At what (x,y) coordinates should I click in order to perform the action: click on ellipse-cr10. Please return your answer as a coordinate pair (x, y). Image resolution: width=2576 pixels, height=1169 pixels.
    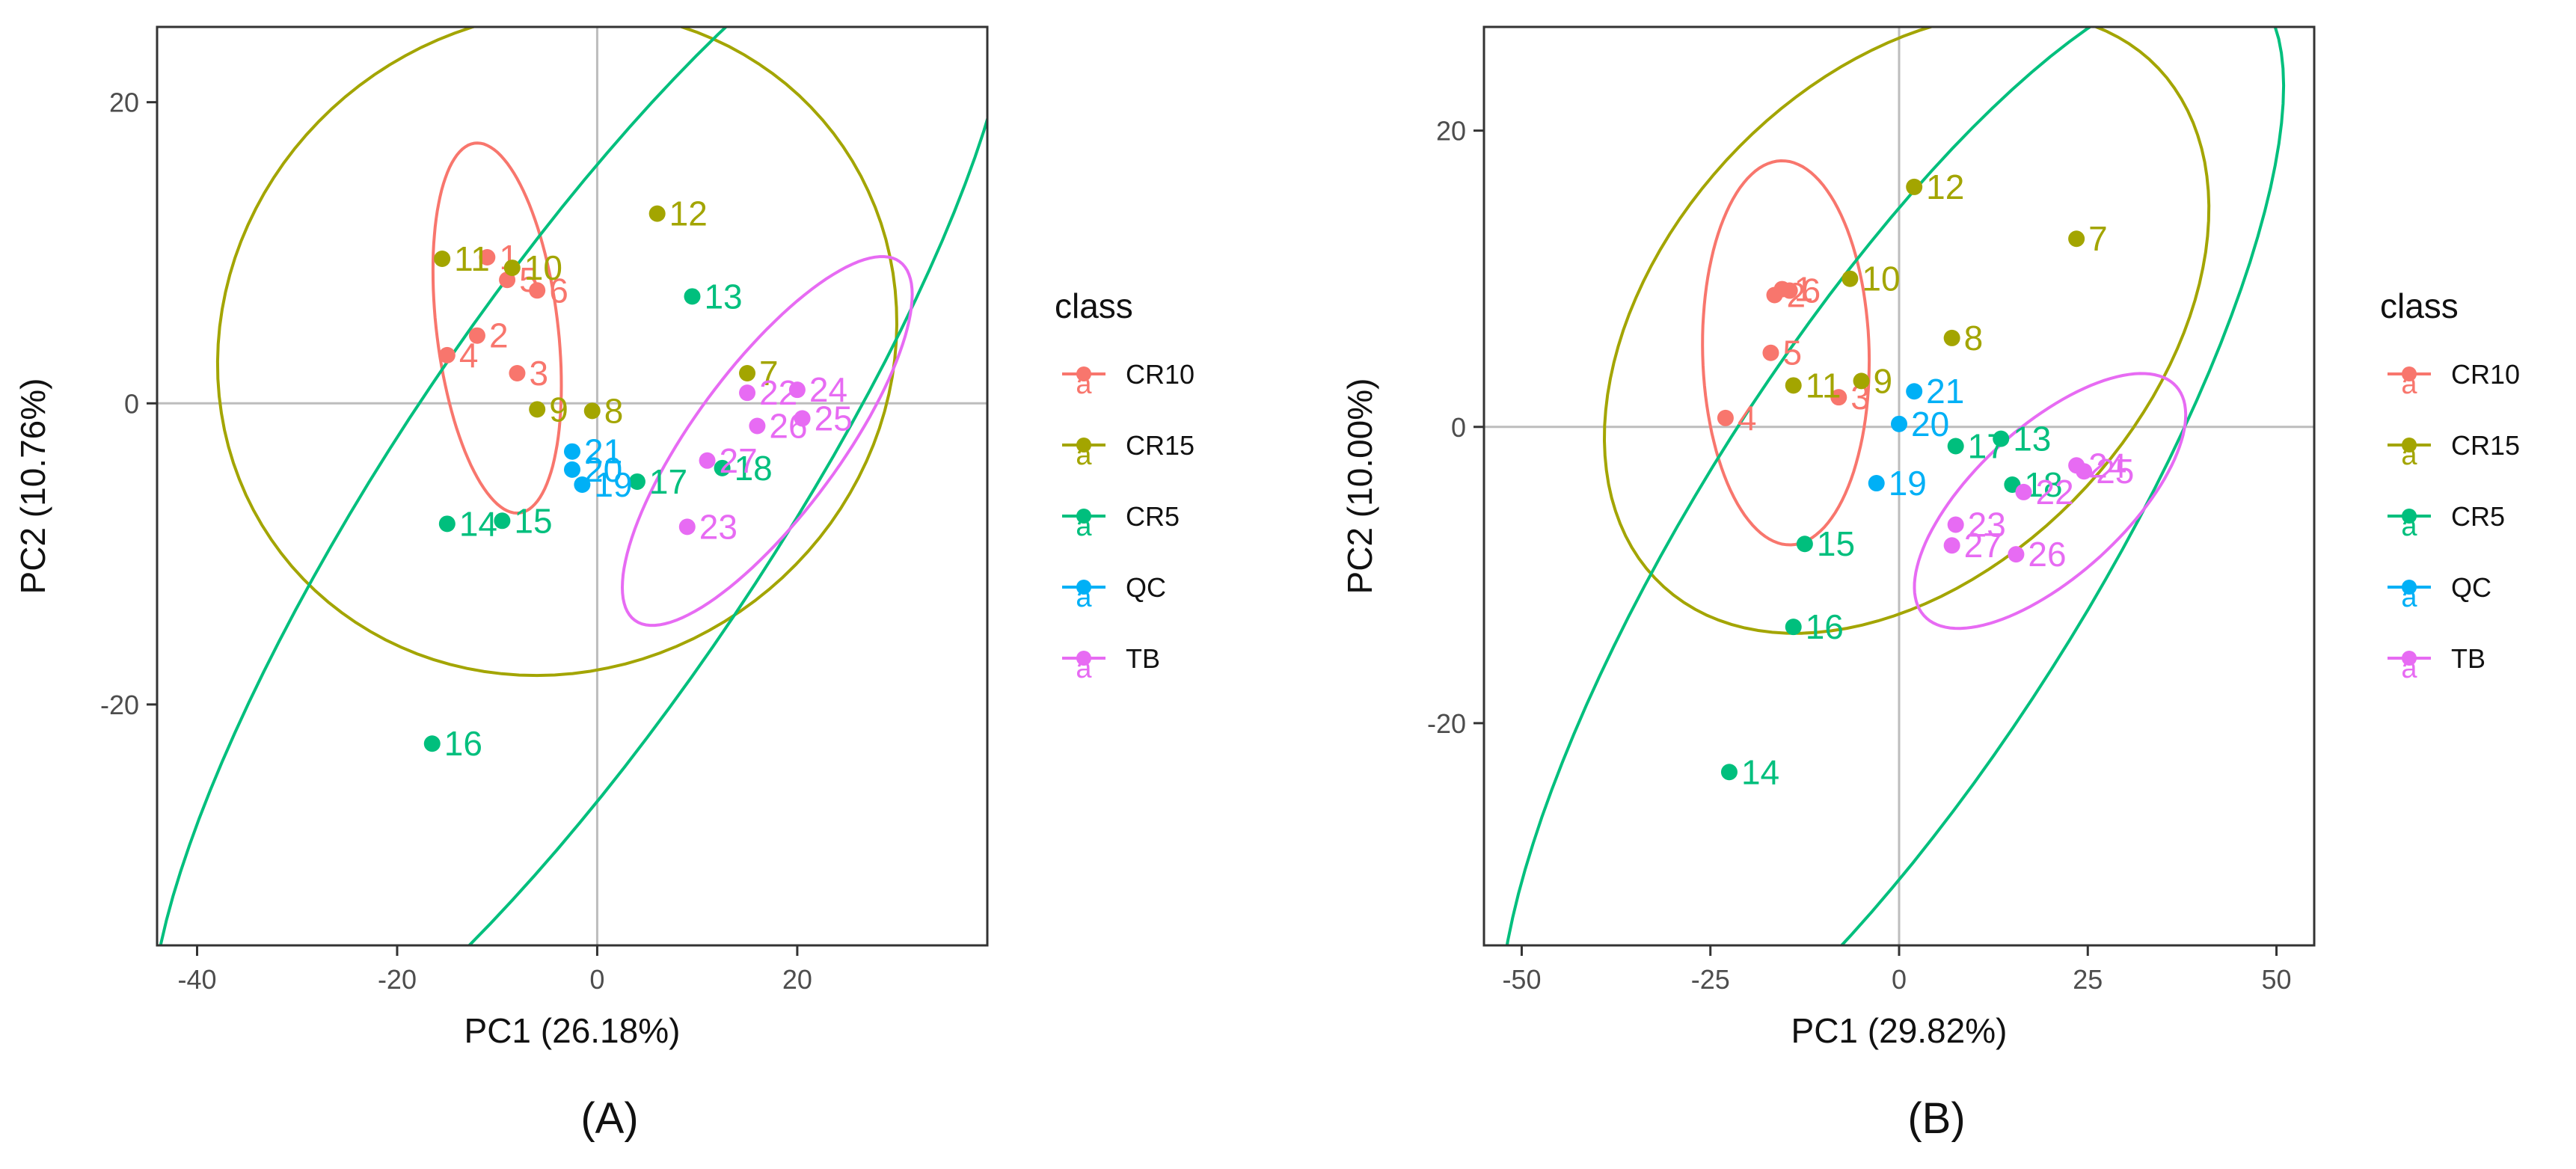
    Looking at the image, I should click on (497, 328).